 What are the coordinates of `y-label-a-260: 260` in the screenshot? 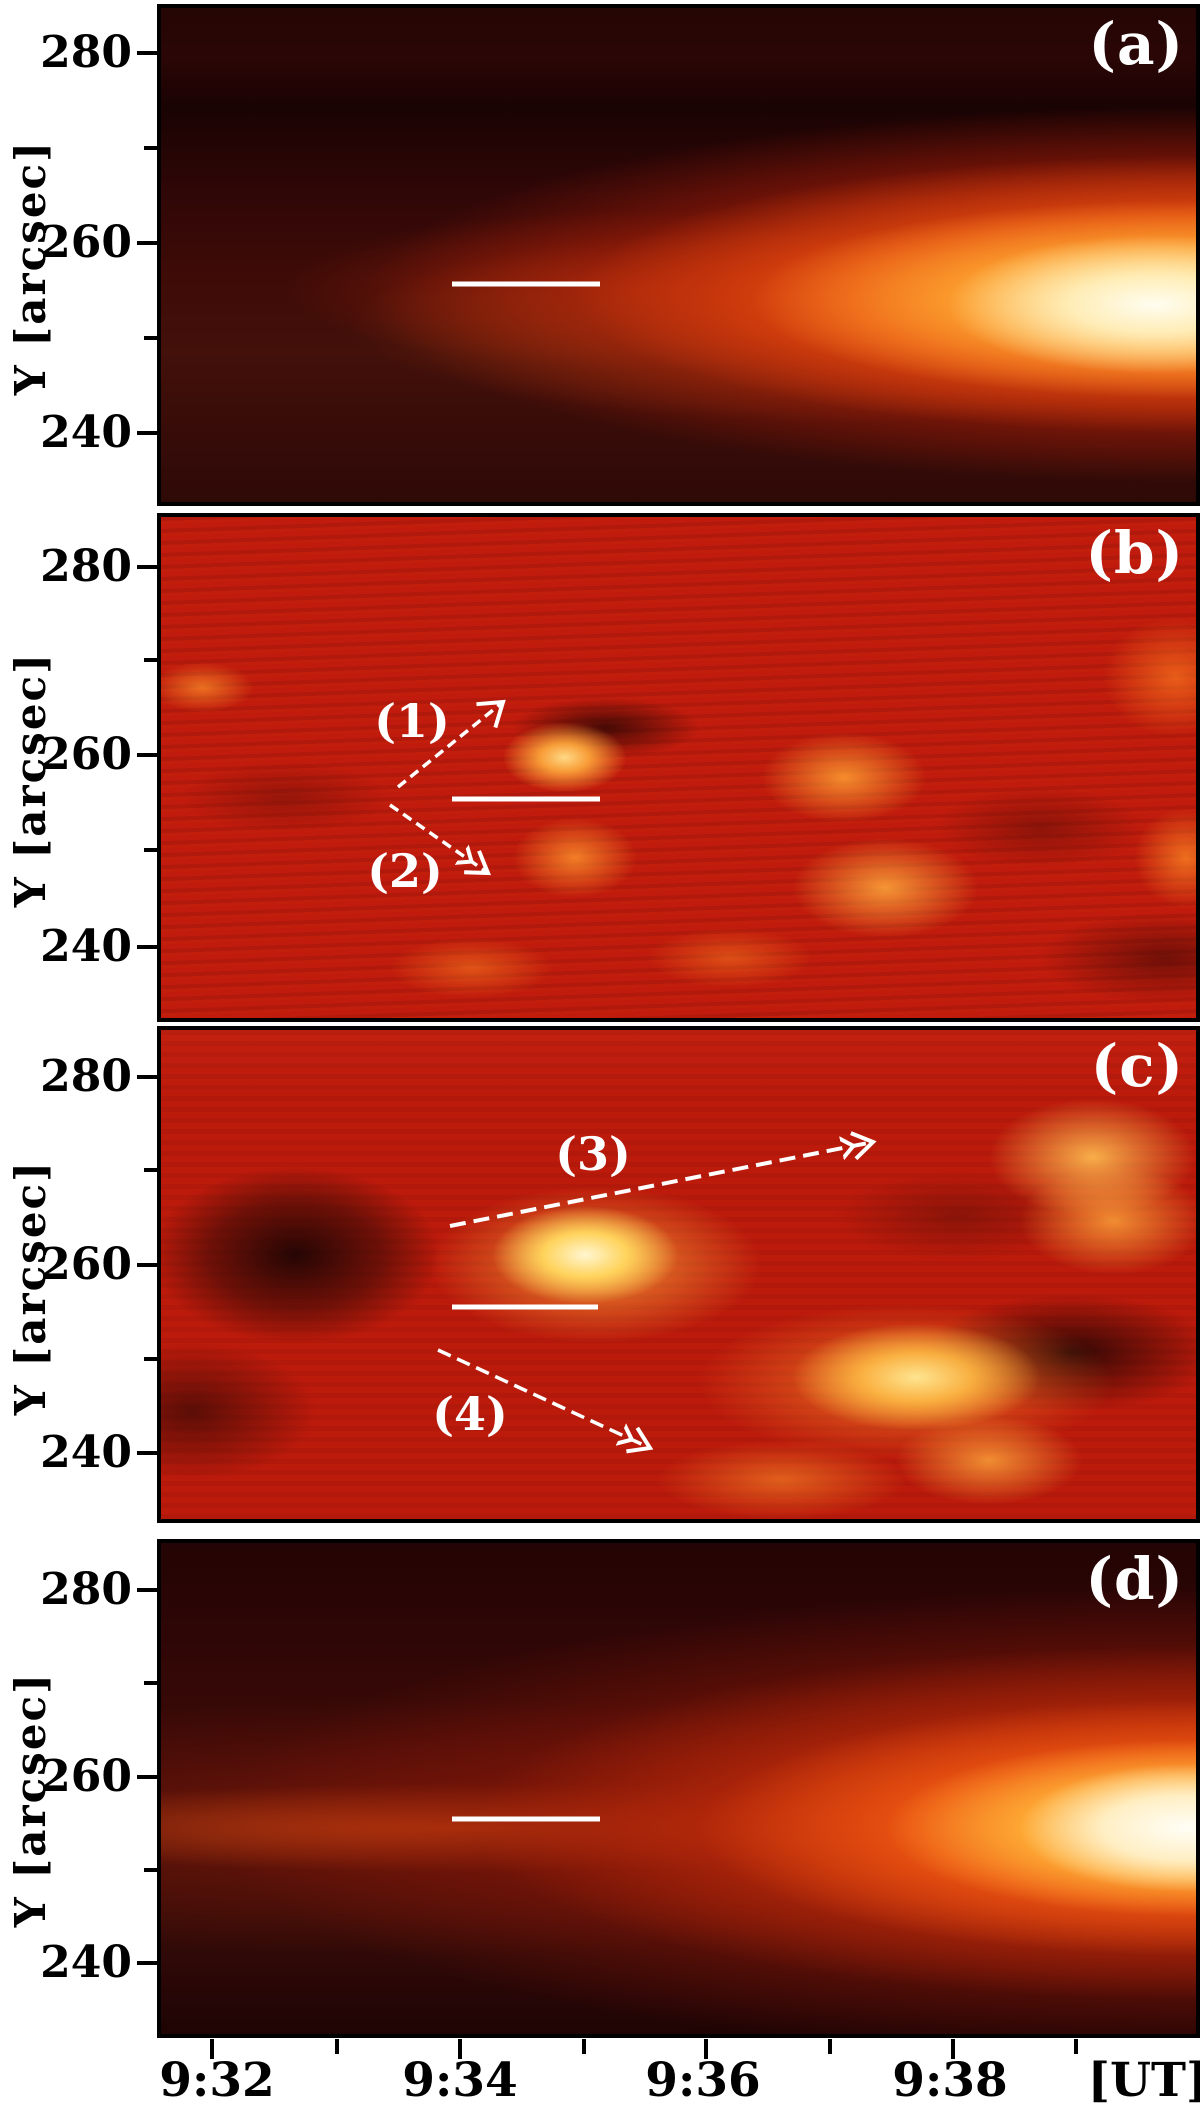 It's located at (86, 242).